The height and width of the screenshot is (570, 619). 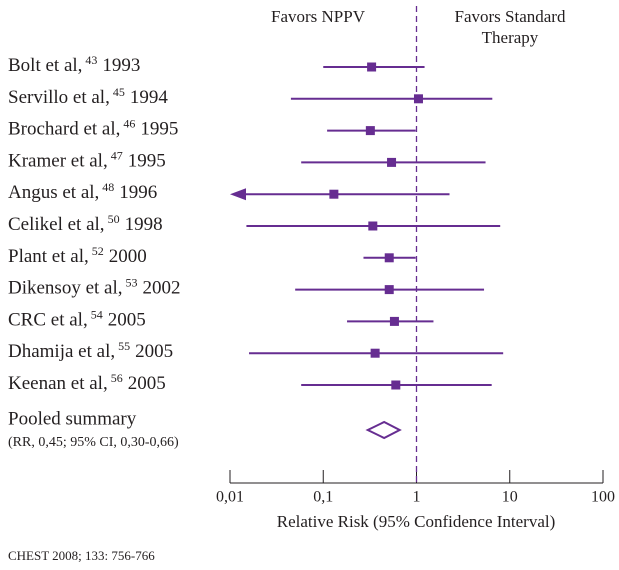 What do you see at coordinates (383, 430) in the screenshot?
I see `pooled-diamond` at bounding box center [383, 430].